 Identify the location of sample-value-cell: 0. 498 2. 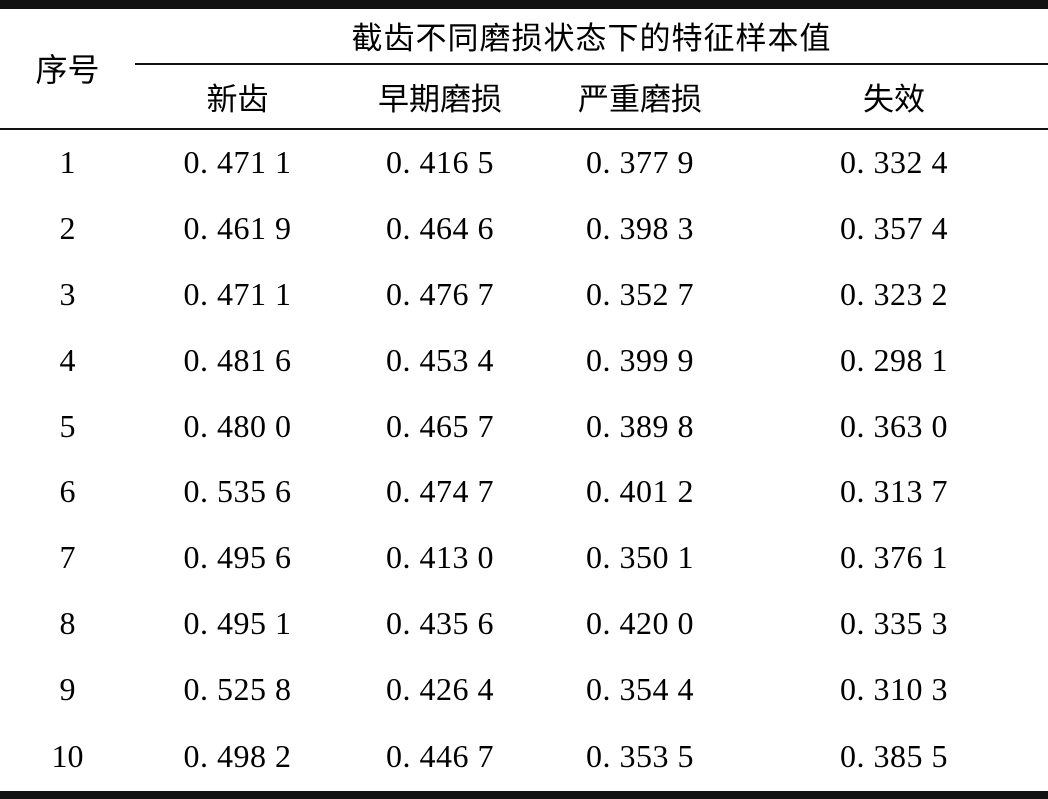
(237, 756).